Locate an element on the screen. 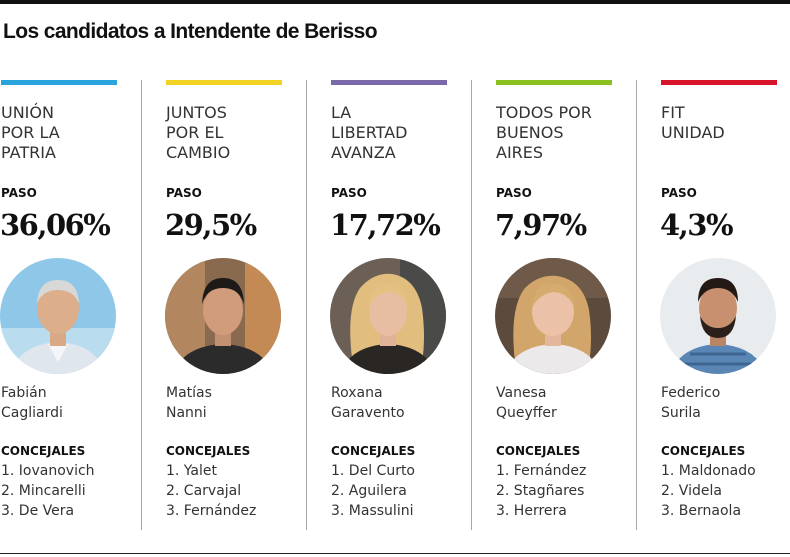 The image size is (790, 557). concejal-item: 2. Stagñares is located at coordinates (540, 491).